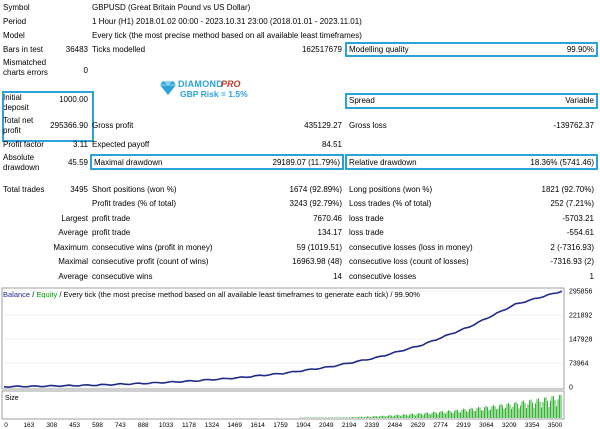  I want to click on model-label: Model, so click(14, 35).